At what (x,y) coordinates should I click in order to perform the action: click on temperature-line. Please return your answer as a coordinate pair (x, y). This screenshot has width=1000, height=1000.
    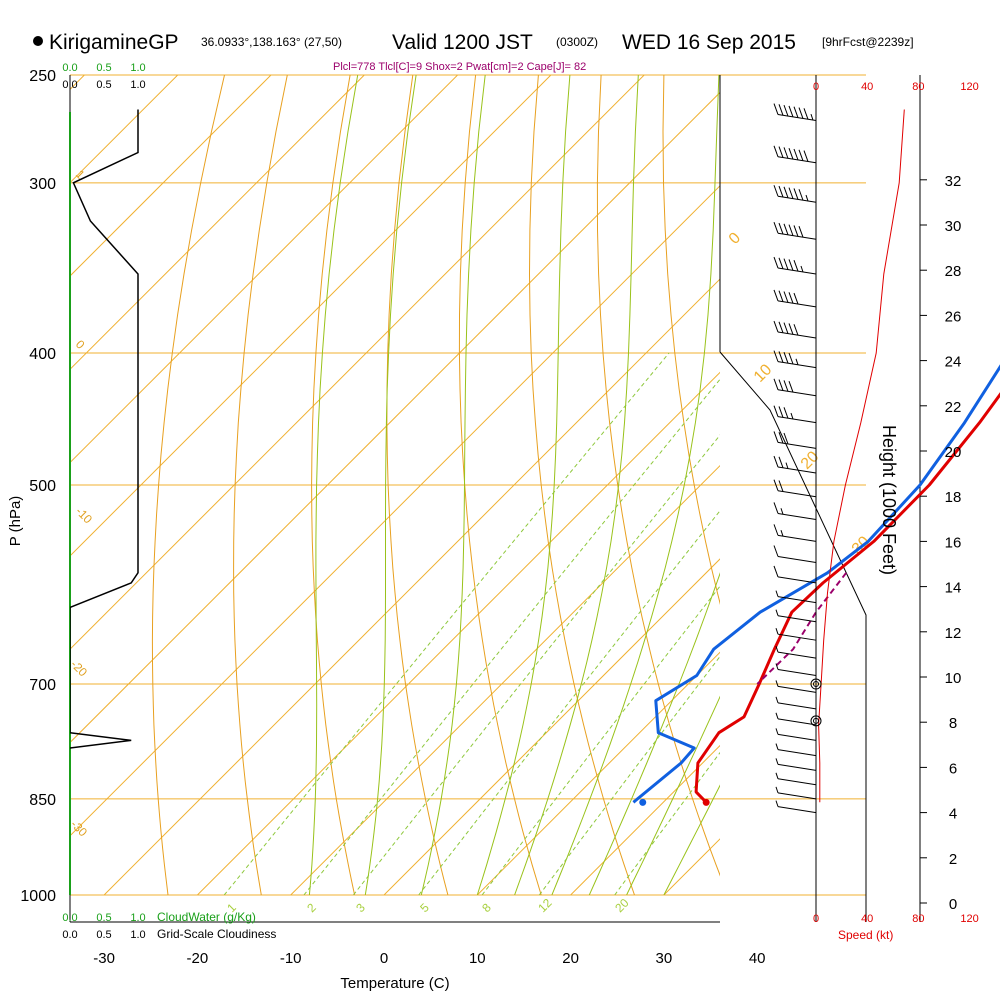
    Looking at the image, I should click on (847, 598).